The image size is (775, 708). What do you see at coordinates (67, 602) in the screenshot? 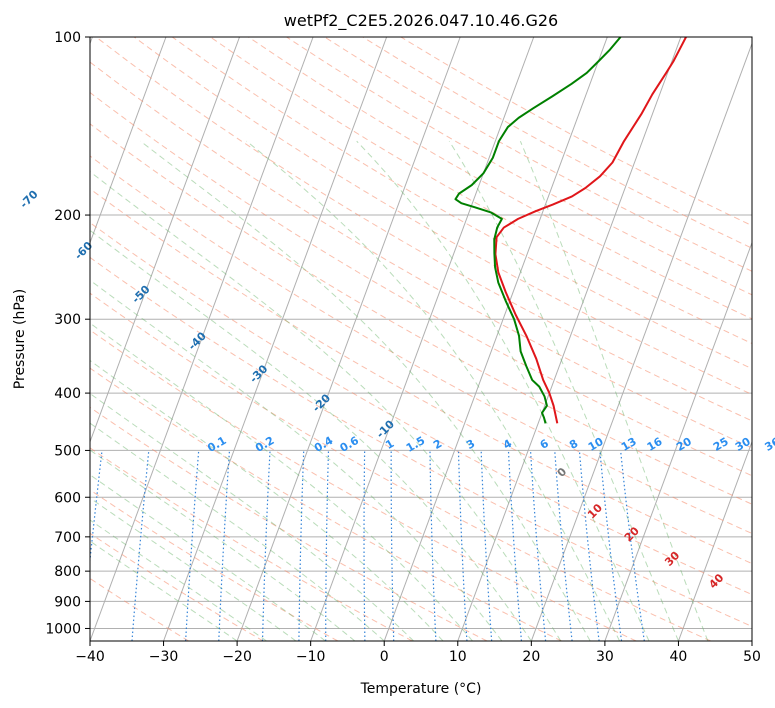
I see `y-tick-label: 900` at bounding box center [67, 602].